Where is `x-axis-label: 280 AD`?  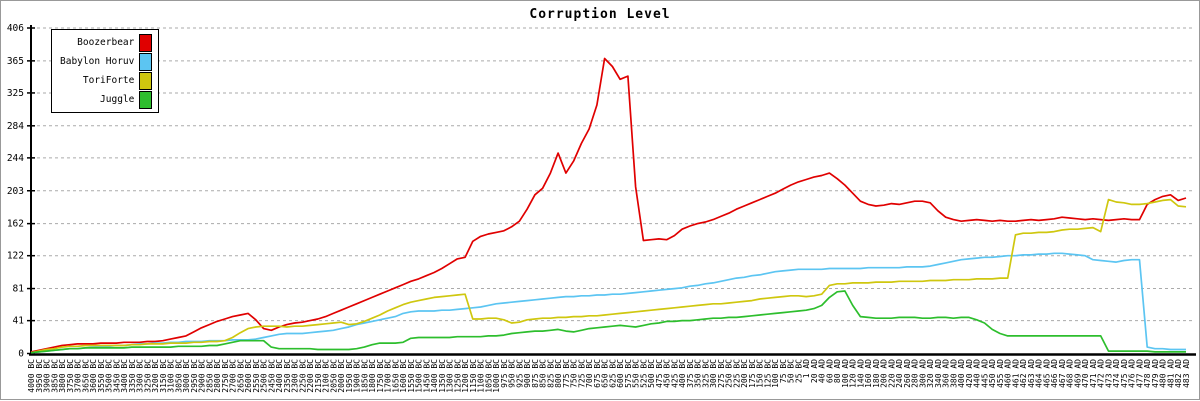
x-axis-label: 280 AD is located at coordinates (915, 373).